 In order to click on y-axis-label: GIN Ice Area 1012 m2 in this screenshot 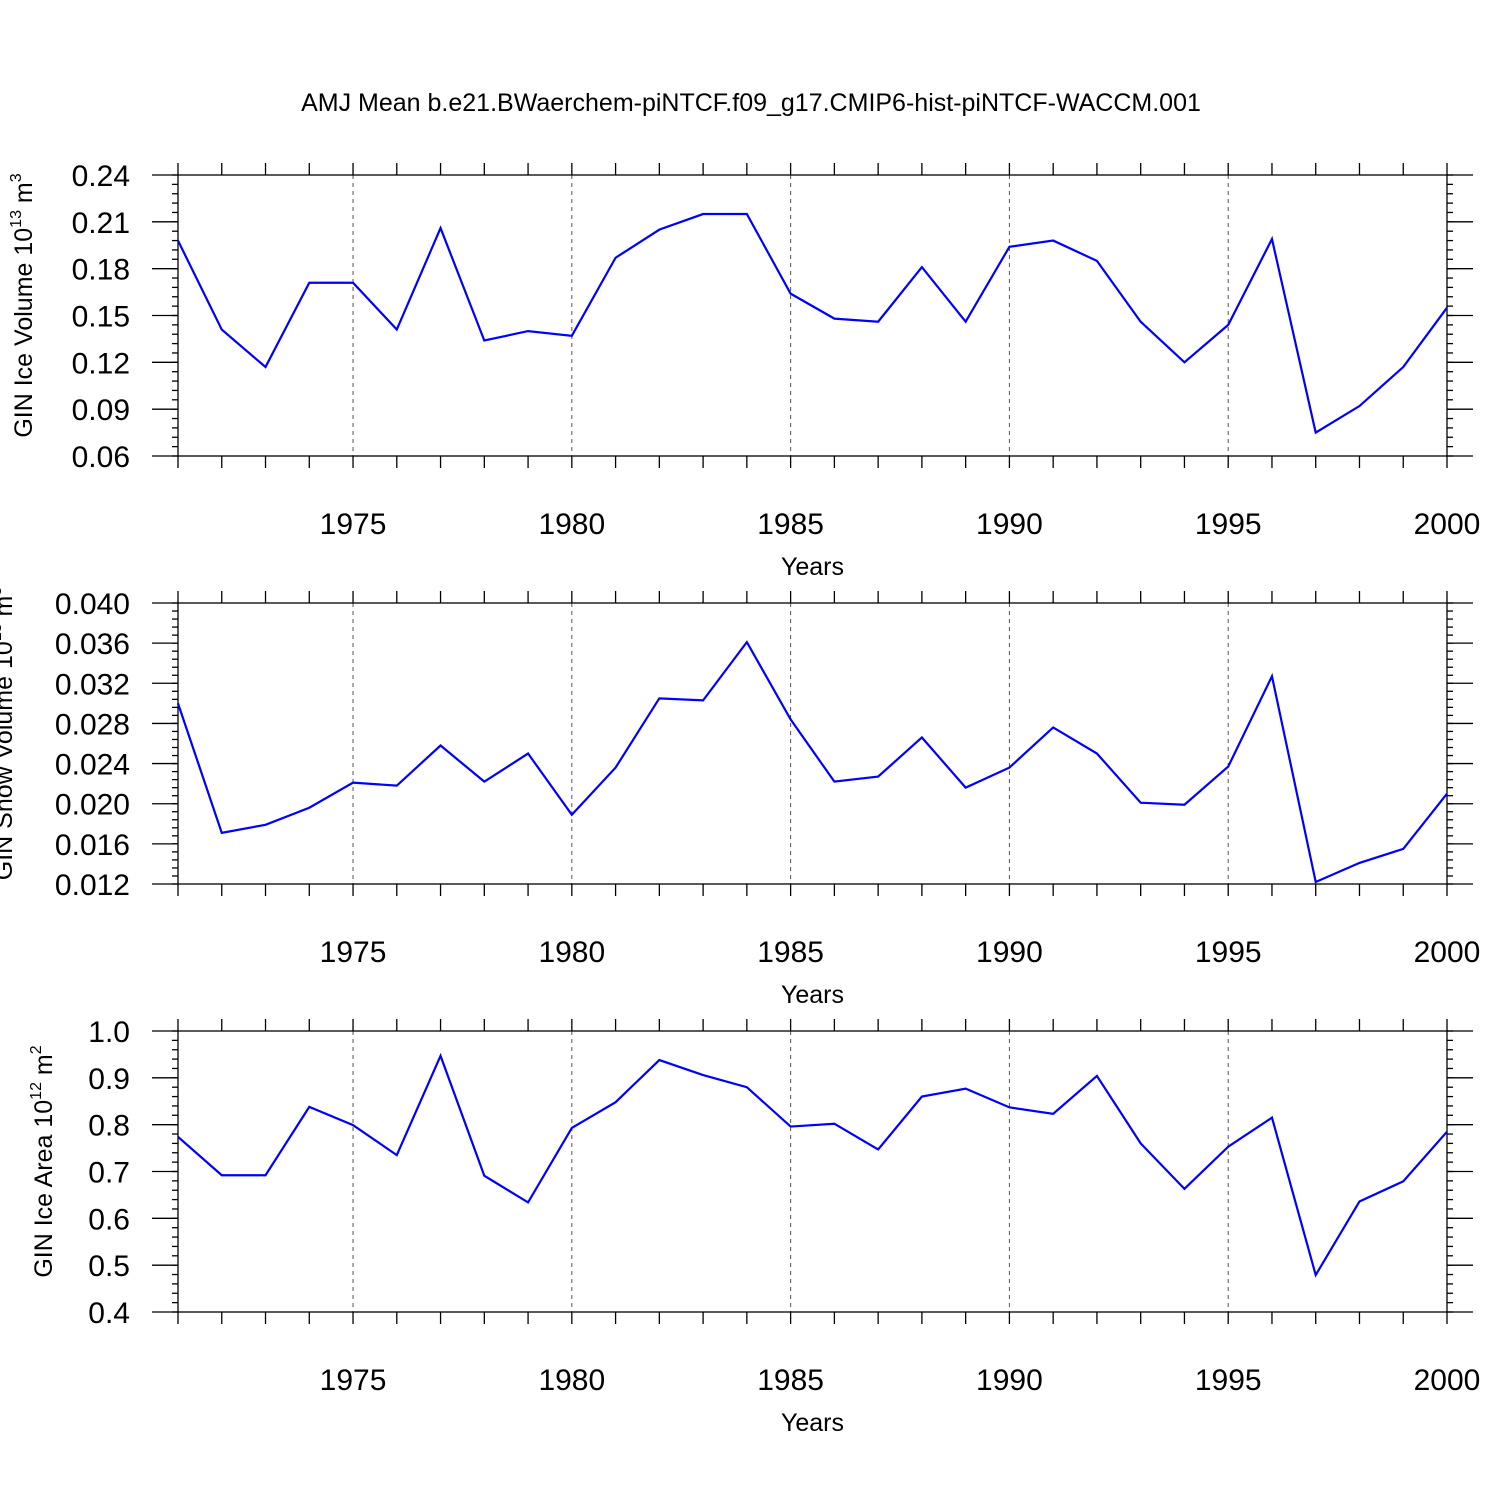, I will do `click(43, 1161)`.